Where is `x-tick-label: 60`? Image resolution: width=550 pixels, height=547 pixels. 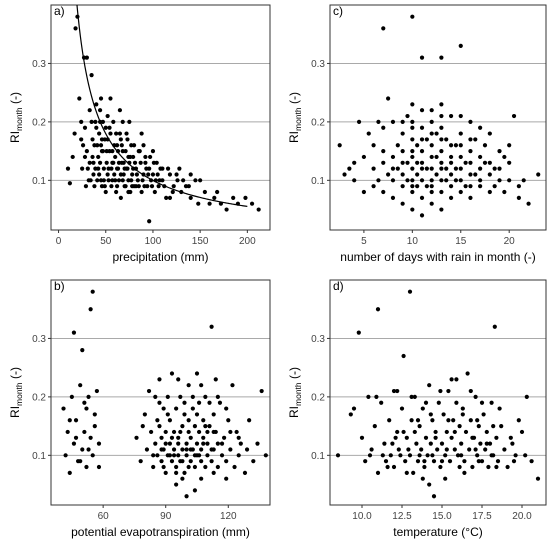 x-tick-label: 60 is located at coordinates (104, 516).